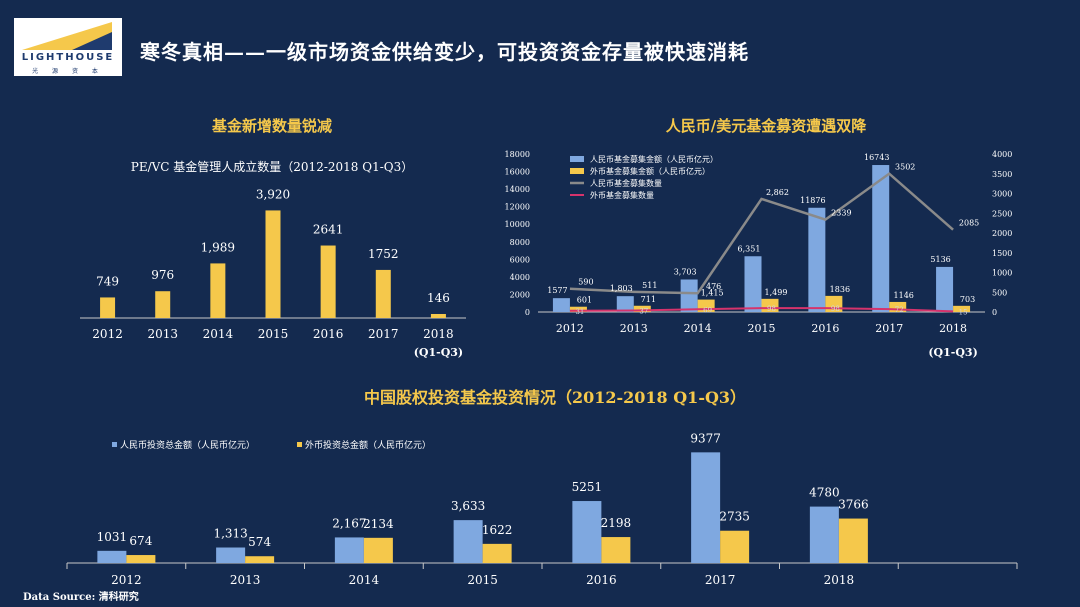  What do you see at coordinates (650, 171) in the screenshot?
I see `chart2-legend-label: 外币基金募集金额（人民币亿元）` at bounding box center [650, 171].